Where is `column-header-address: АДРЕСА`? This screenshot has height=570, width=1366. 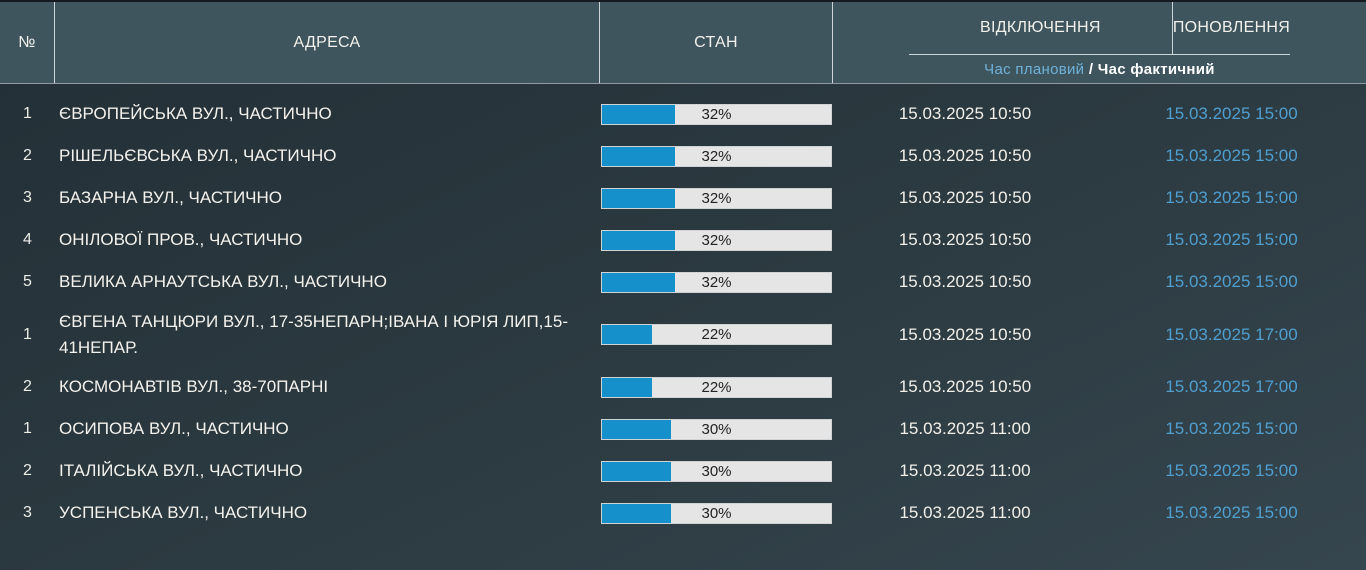 column-header-address: АДРЕСА is located at coordinates (327, 42).